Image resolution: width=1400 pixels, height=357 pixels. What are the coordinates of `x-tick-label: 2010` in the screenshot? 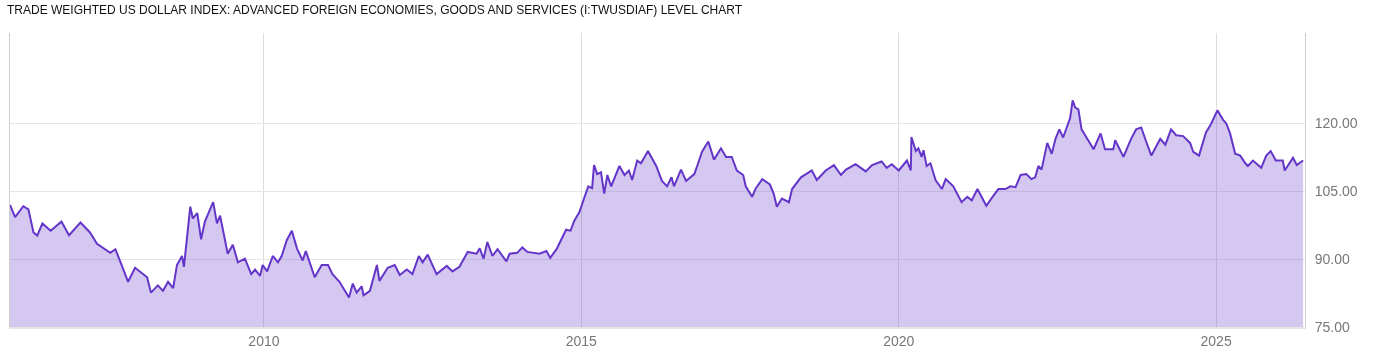 It's located at (264, 340).